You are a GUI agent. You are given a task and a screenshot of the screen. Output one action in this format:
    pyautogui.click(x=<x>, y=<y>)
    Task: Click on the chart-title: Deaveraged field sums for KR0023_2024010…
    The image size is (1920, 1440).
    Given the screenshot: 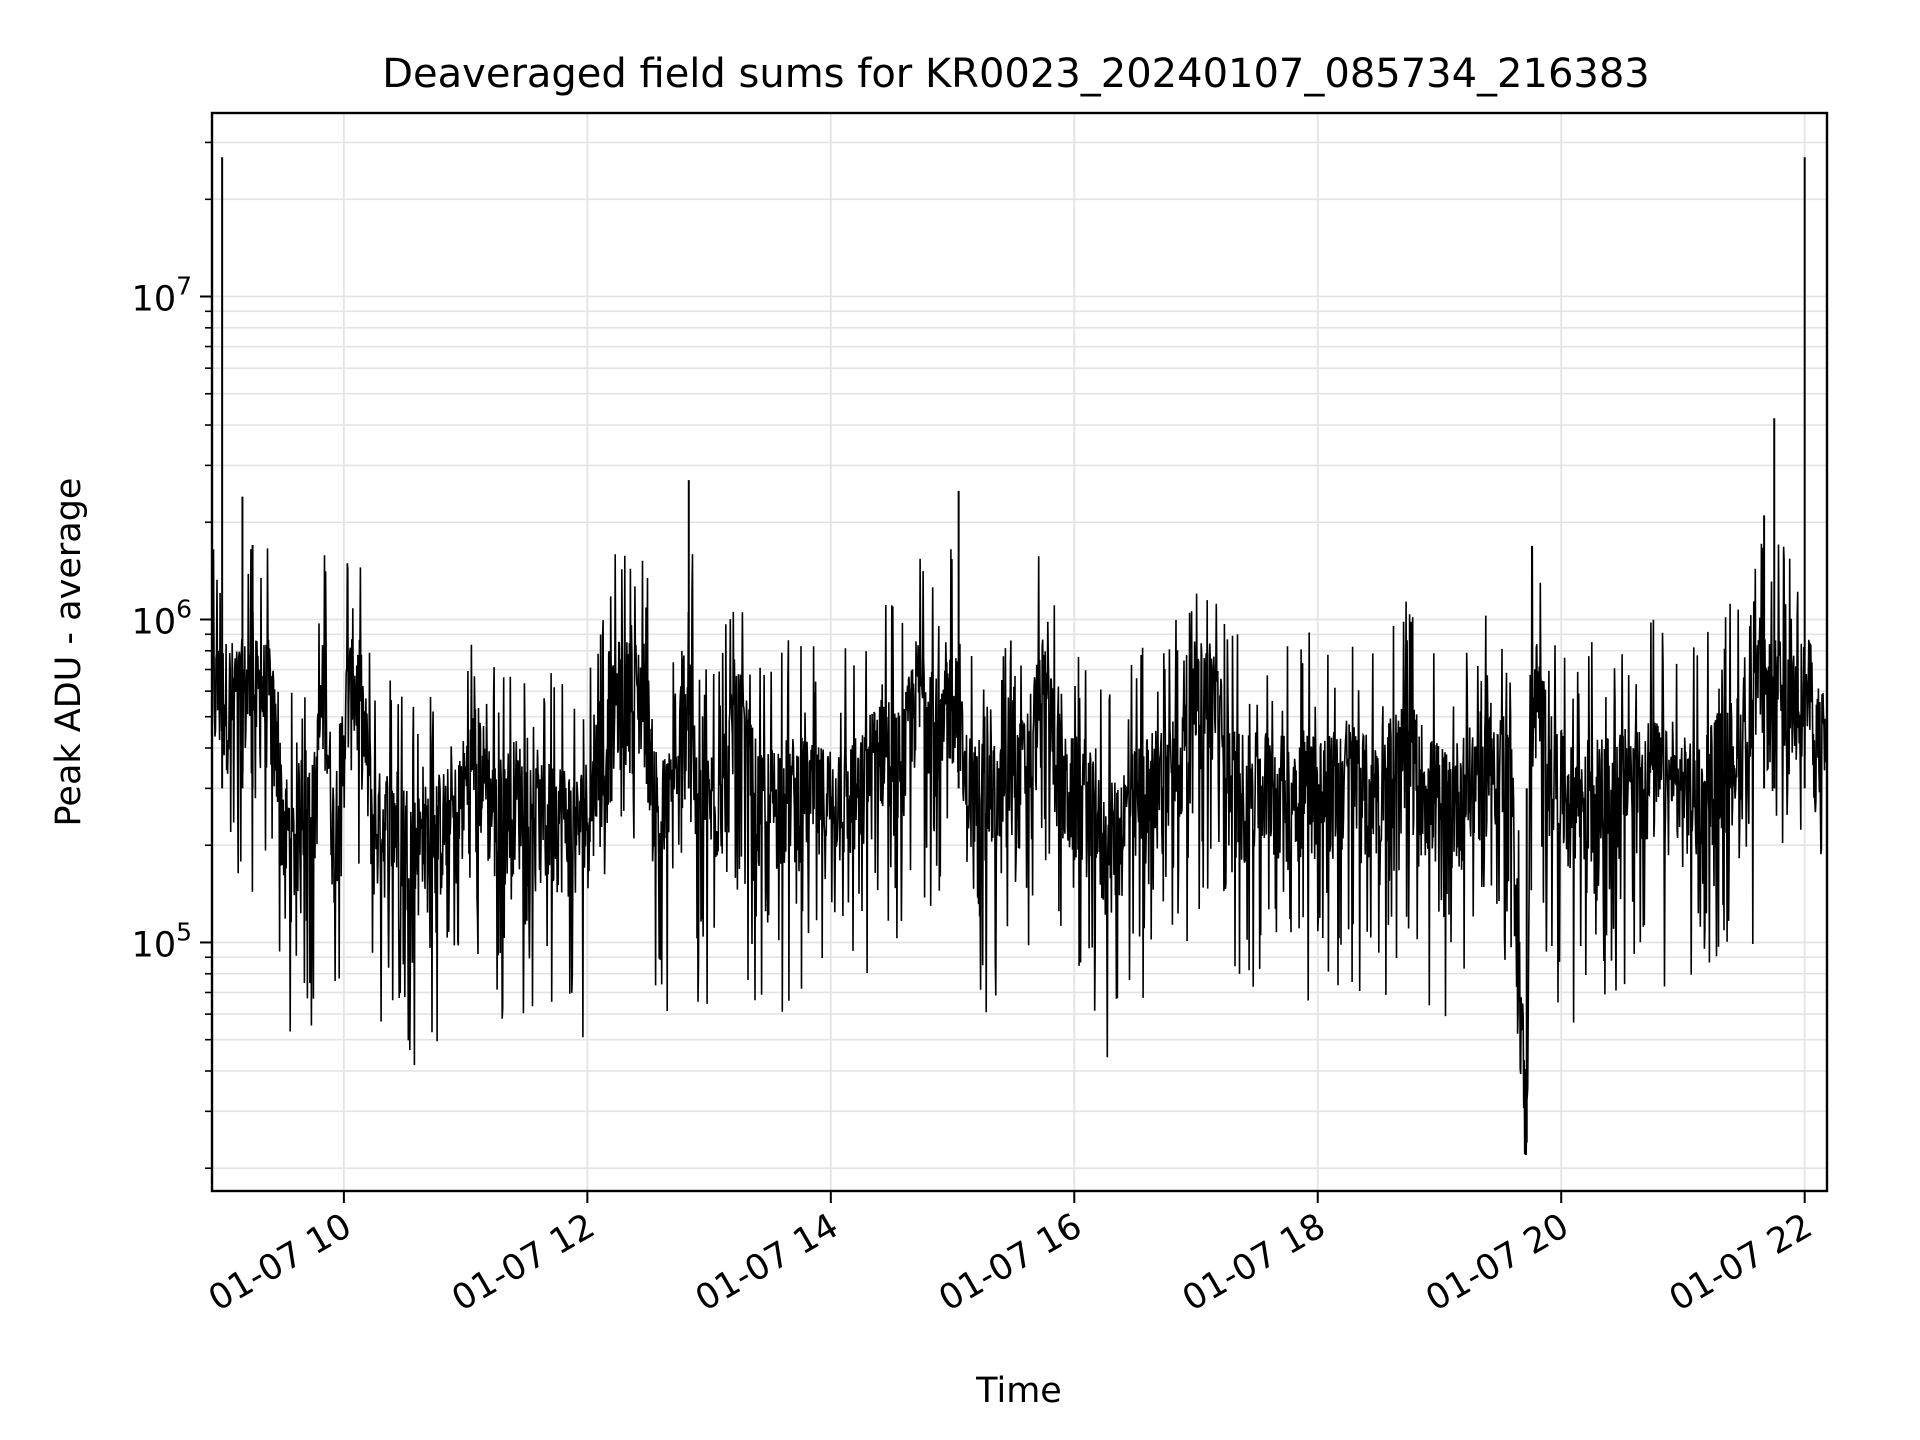 What is the action you would take?
    pyautogui.click(x=1016, y=74)
    